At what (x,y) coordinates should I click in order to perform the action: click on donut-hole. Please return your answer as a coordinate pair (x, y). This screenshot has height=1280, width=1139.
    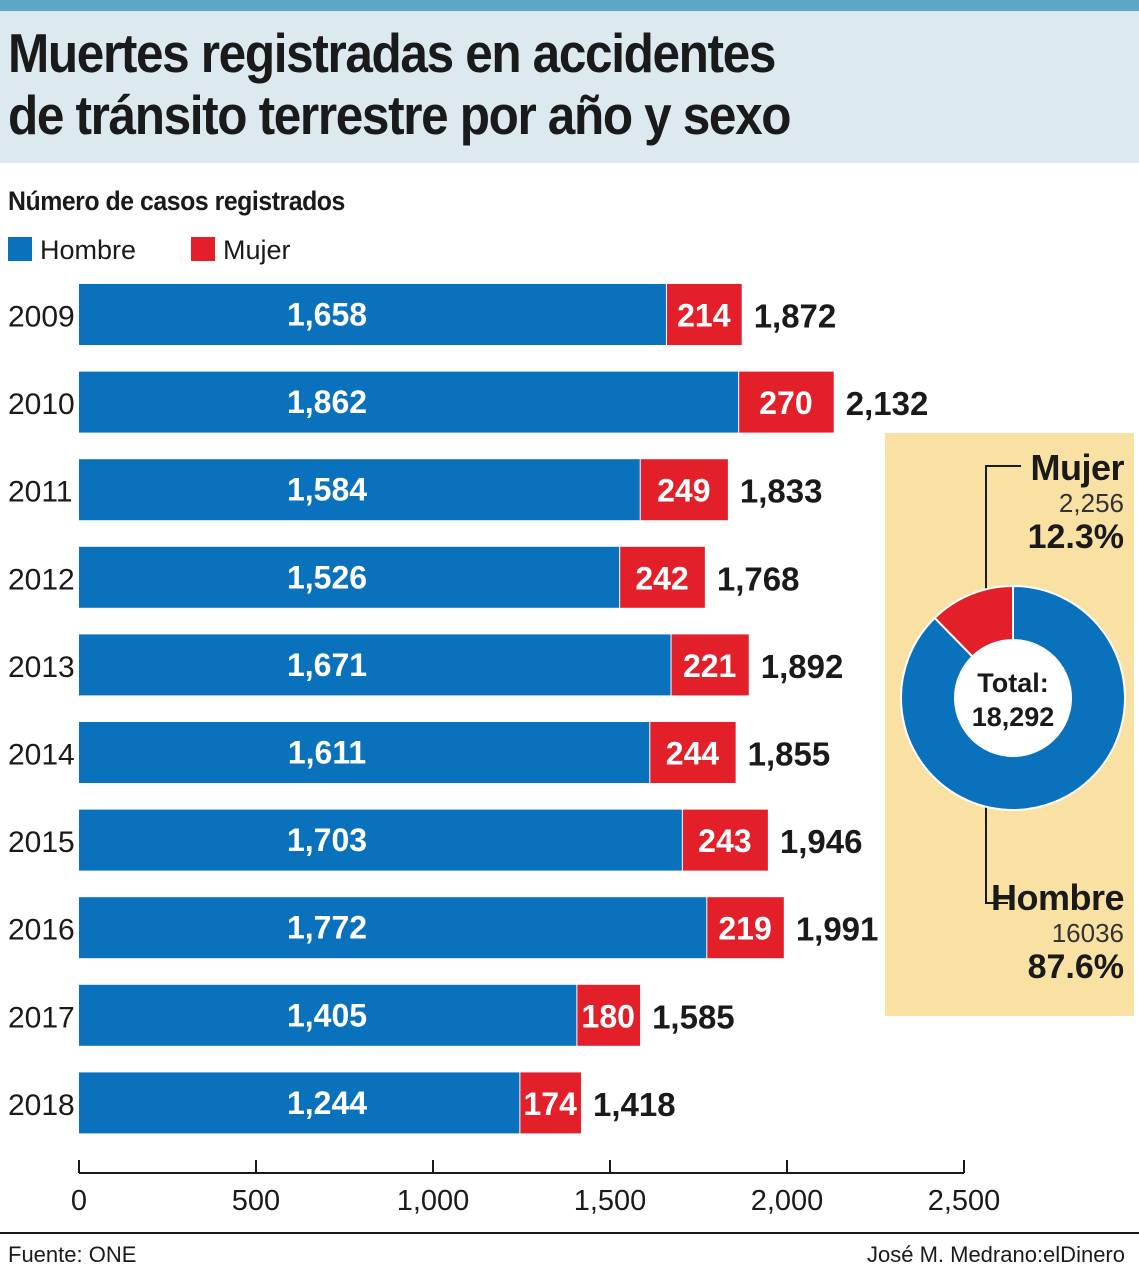
    Looking at the image, I should click on (1013, 698).